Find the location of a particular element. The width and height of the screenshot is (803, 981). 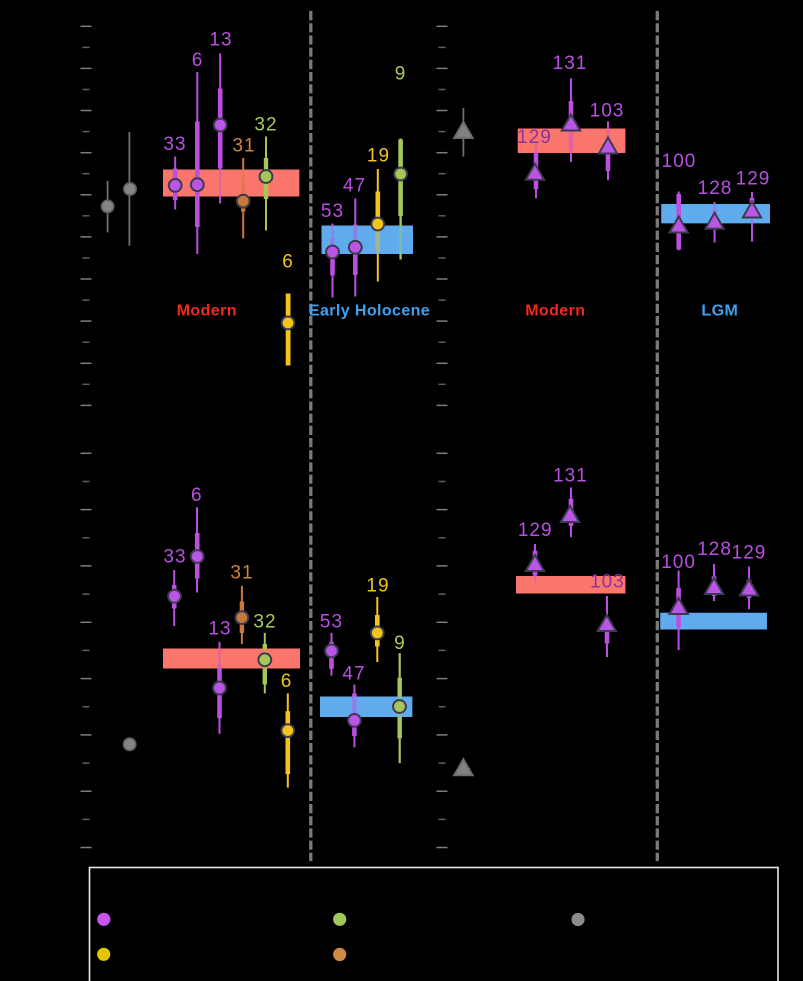

svg-text: Early Holocene is located at coordinates (369, 311).